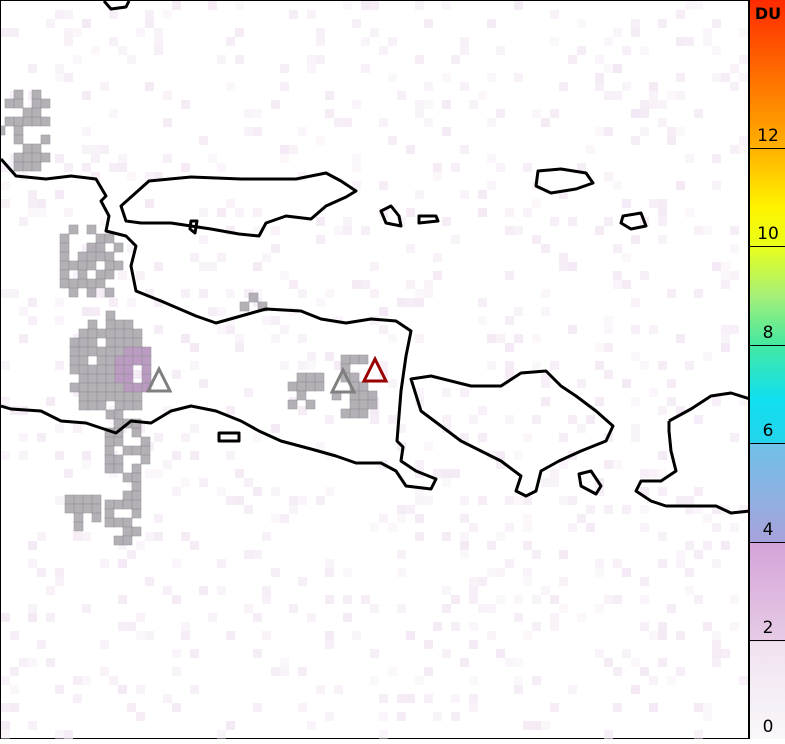 The height and width of the screenshot is (744, 785). What do you see at coordinates (692, 453) in the screenshot?
I see `coast-lombok` at bounding box center [692, 453].